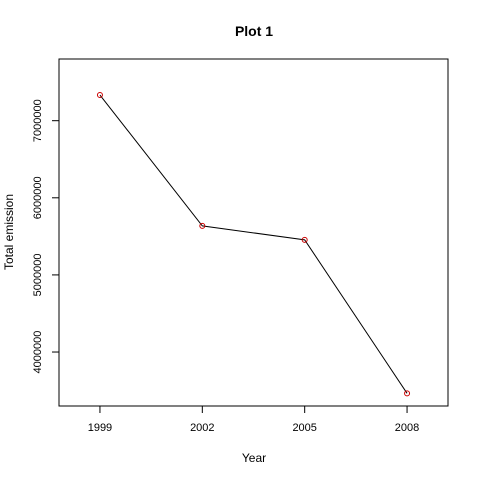  What do you see at coordinates (38, 197) in the screenshot?
I see `y-tick-label: 6000000` at bounding box center [38, 197].